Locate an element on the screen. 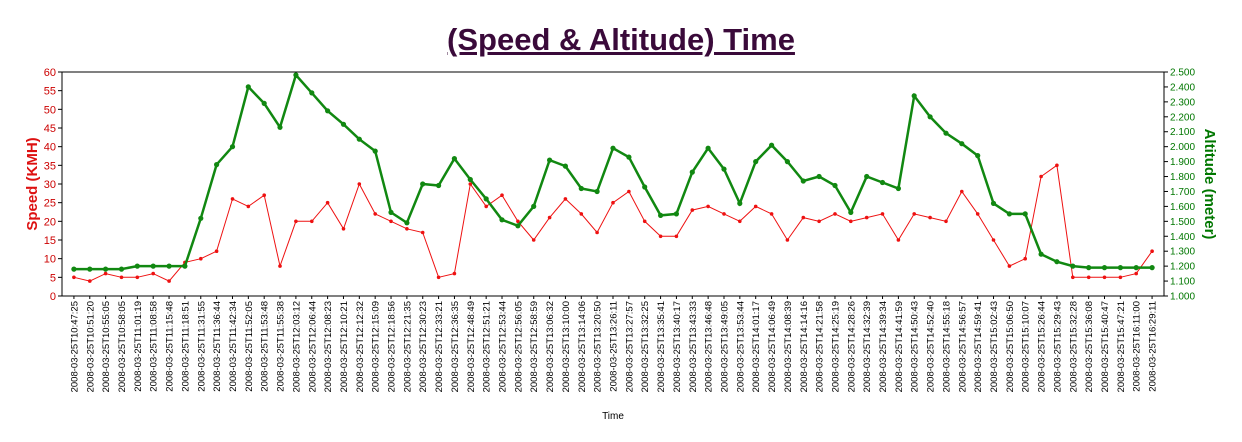 This screenshot has width=1242, height=442. x-tick-label: 2008-03-25T14:06:49 is located at coordinates (772, 346).